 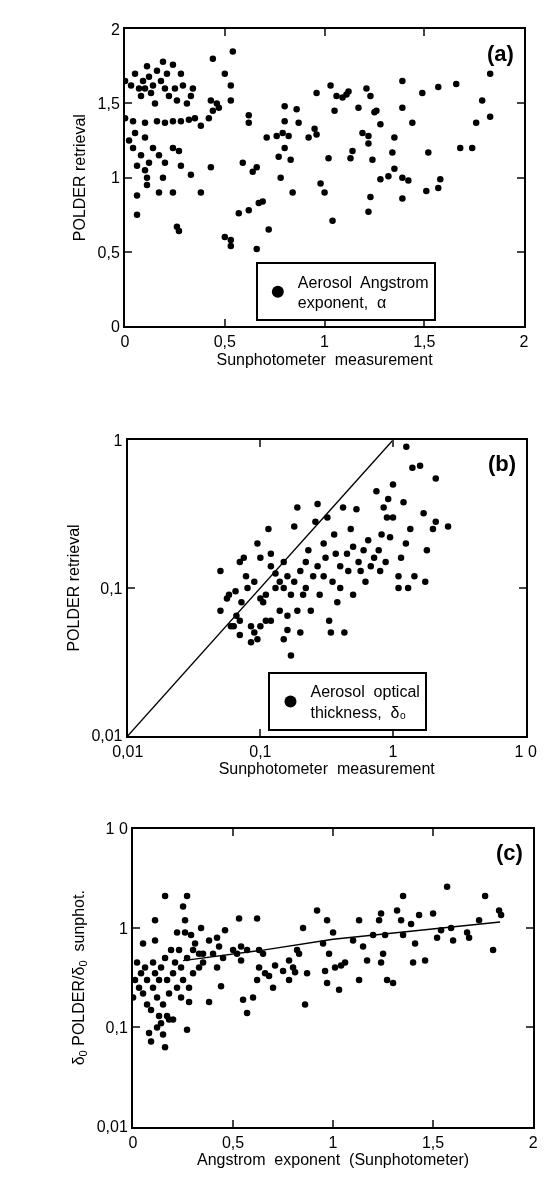 What do you see at coordinates (502, 463) in the screenshot?
I see `annotation: (b)` at bounding box center [502, 463].